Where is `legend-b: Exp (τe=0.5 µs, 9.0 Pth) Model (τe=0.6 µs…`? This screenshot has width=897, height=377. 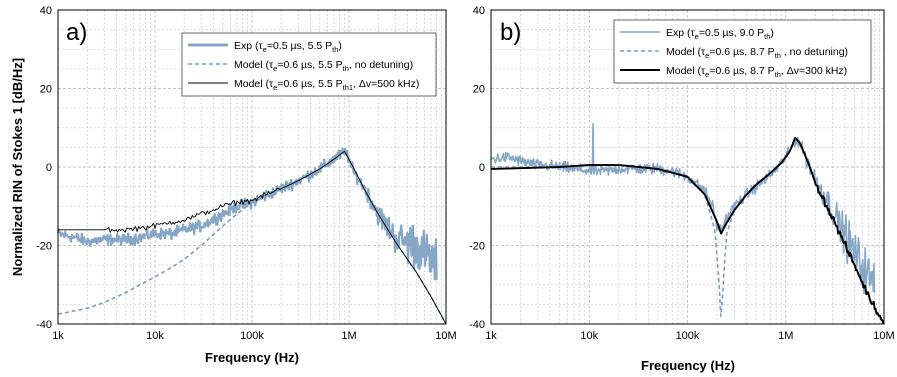
legend-b: Exp (τe=0.5 µs, 9.0 Pth) Model (τe=0.6 µs… is located at coordinates (742, 51).